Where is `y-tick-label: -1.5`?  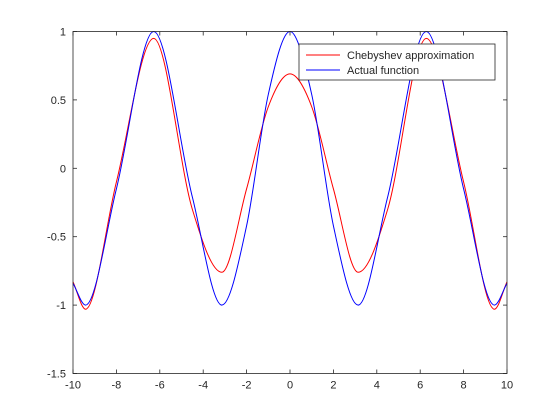
y-tick-label: -1.5 is located at coordinates (56, 375).